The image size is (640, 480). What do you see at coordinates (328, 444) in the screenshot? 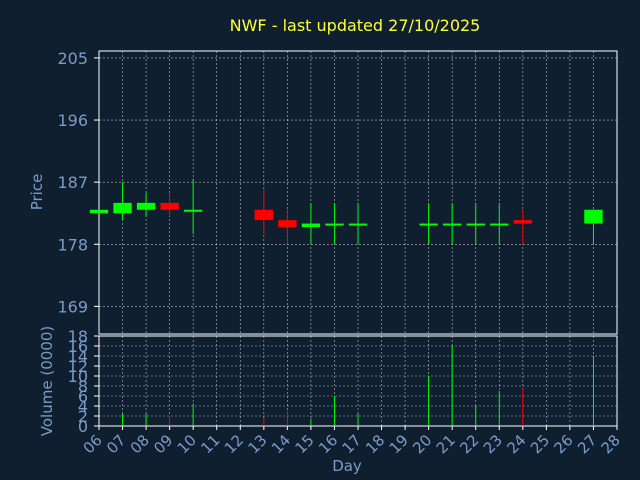
I see `day-tick-label: 16` at bounding box center [328, 444].